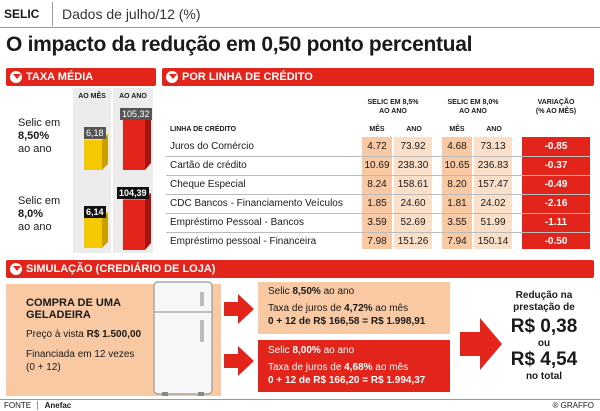 Image resolution: width=600 pixels, height=411 pixels. What do you see at coordinates (121, 269) in the screenshot?
I see `simulacao-title: SIMULAÇÃO (CREDIÁRIO DE LOJA)` at bounding box center [121, 269].